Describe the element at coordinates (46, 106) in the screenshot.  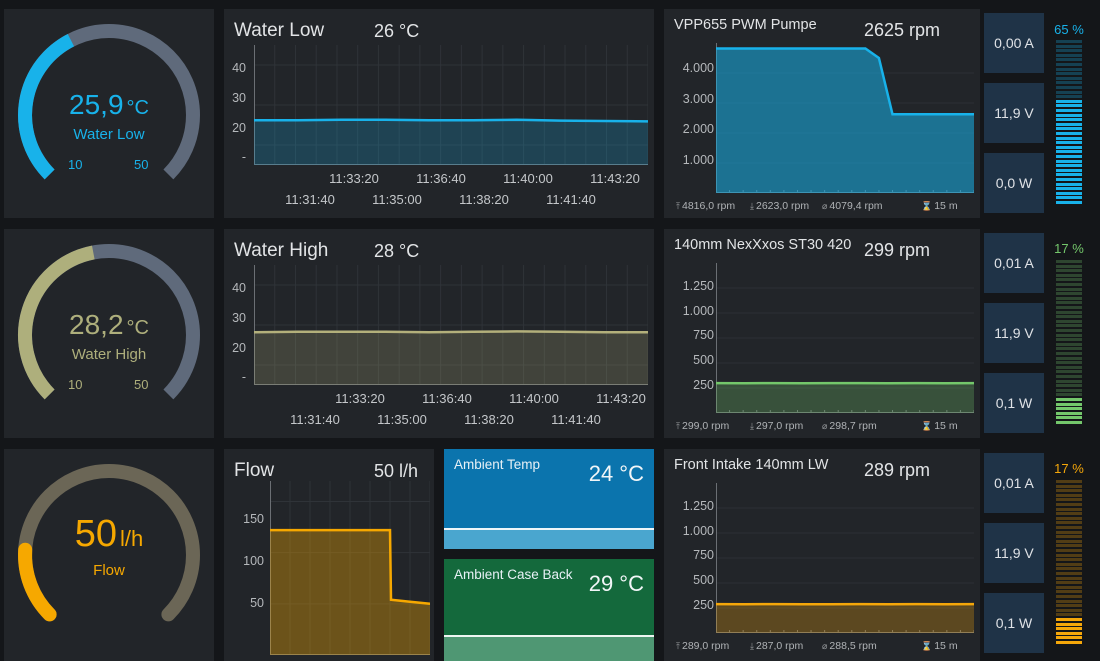
I see `gauge-fill` at that location.